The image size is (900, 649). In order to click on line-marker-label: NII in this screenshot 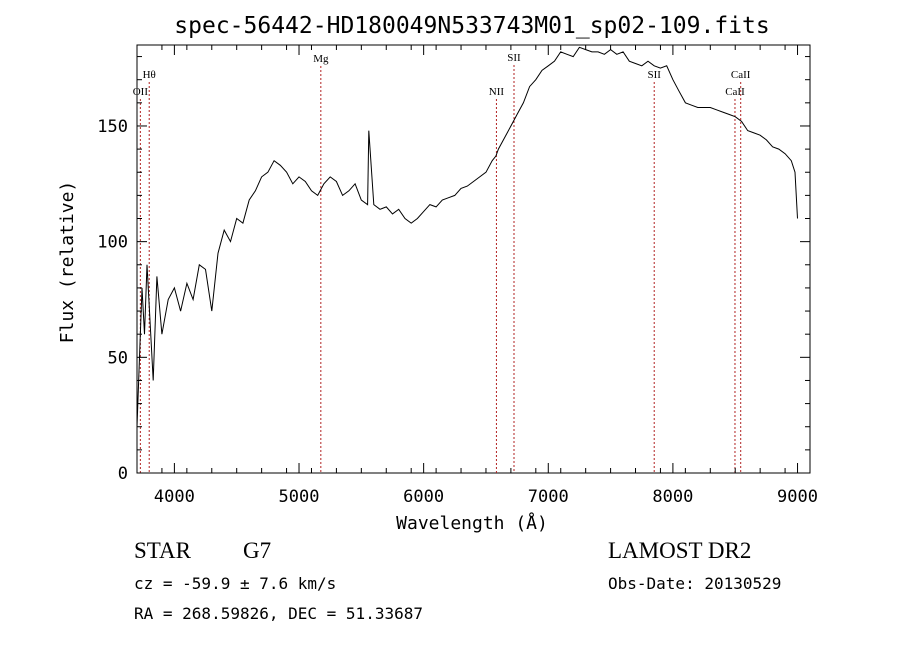, I will do `click(497, 92)`.